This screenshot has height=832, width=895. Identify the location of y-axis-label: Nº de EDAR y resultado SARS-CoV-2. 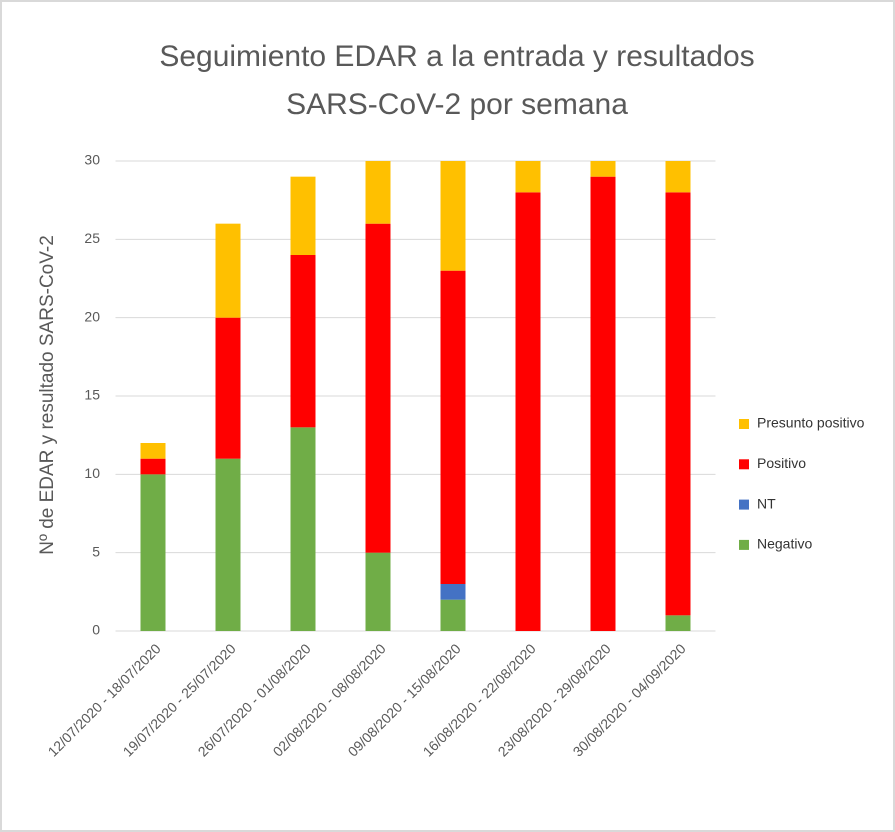
(47, 395).